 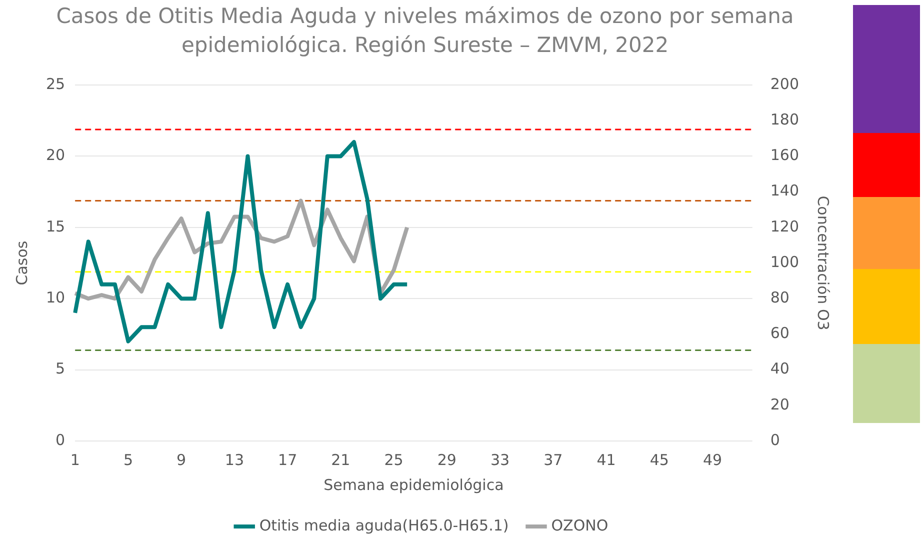 What do you see at coordinates (785, 155) in the screenshot?
I see `y2-tick-label: 160` at bounding box center [785, 155].